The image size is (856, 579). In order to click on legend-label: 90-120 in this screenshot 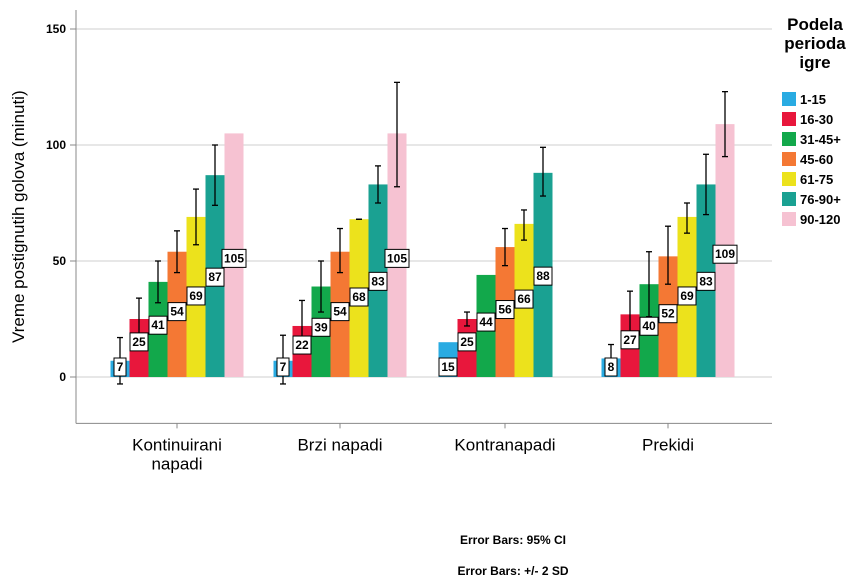, I will do `click(820, 219)`.